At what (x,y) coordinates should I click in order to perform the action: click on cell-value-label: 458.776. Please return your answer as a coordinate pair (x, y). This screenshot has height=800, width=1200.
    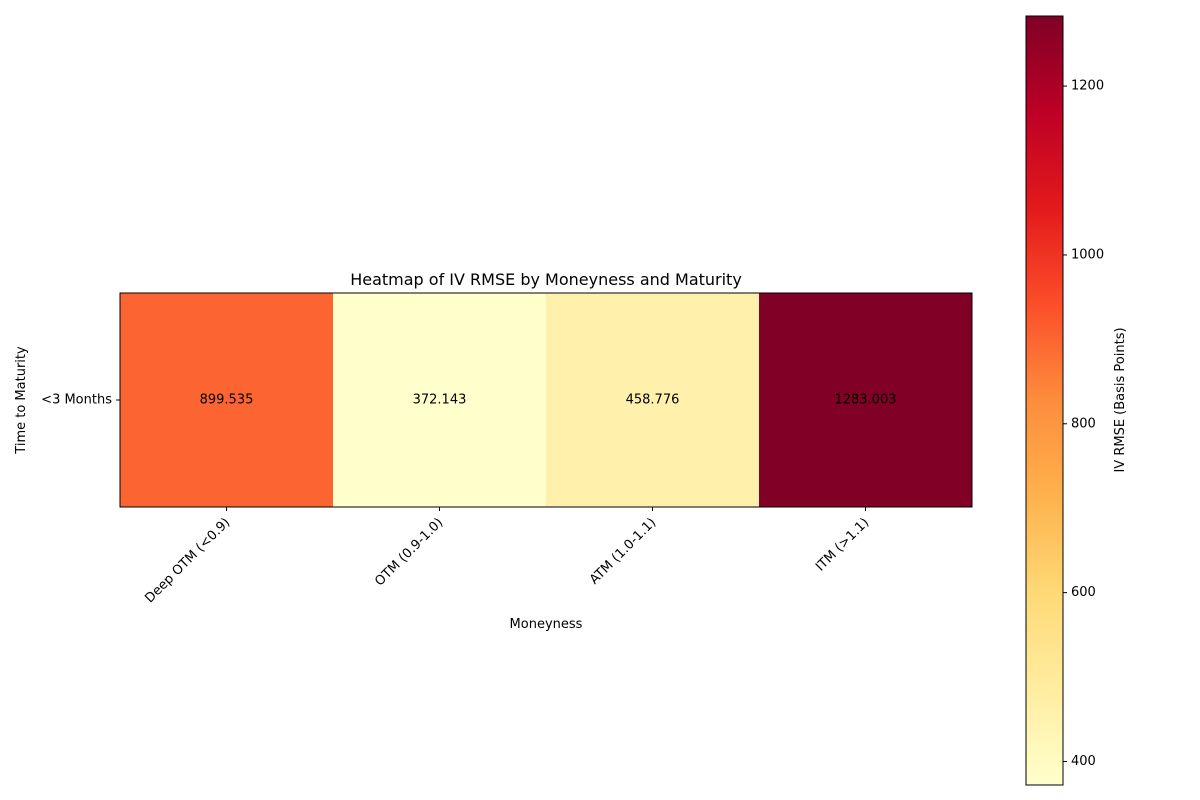
    Looking at the image, I should click on (653, 400).